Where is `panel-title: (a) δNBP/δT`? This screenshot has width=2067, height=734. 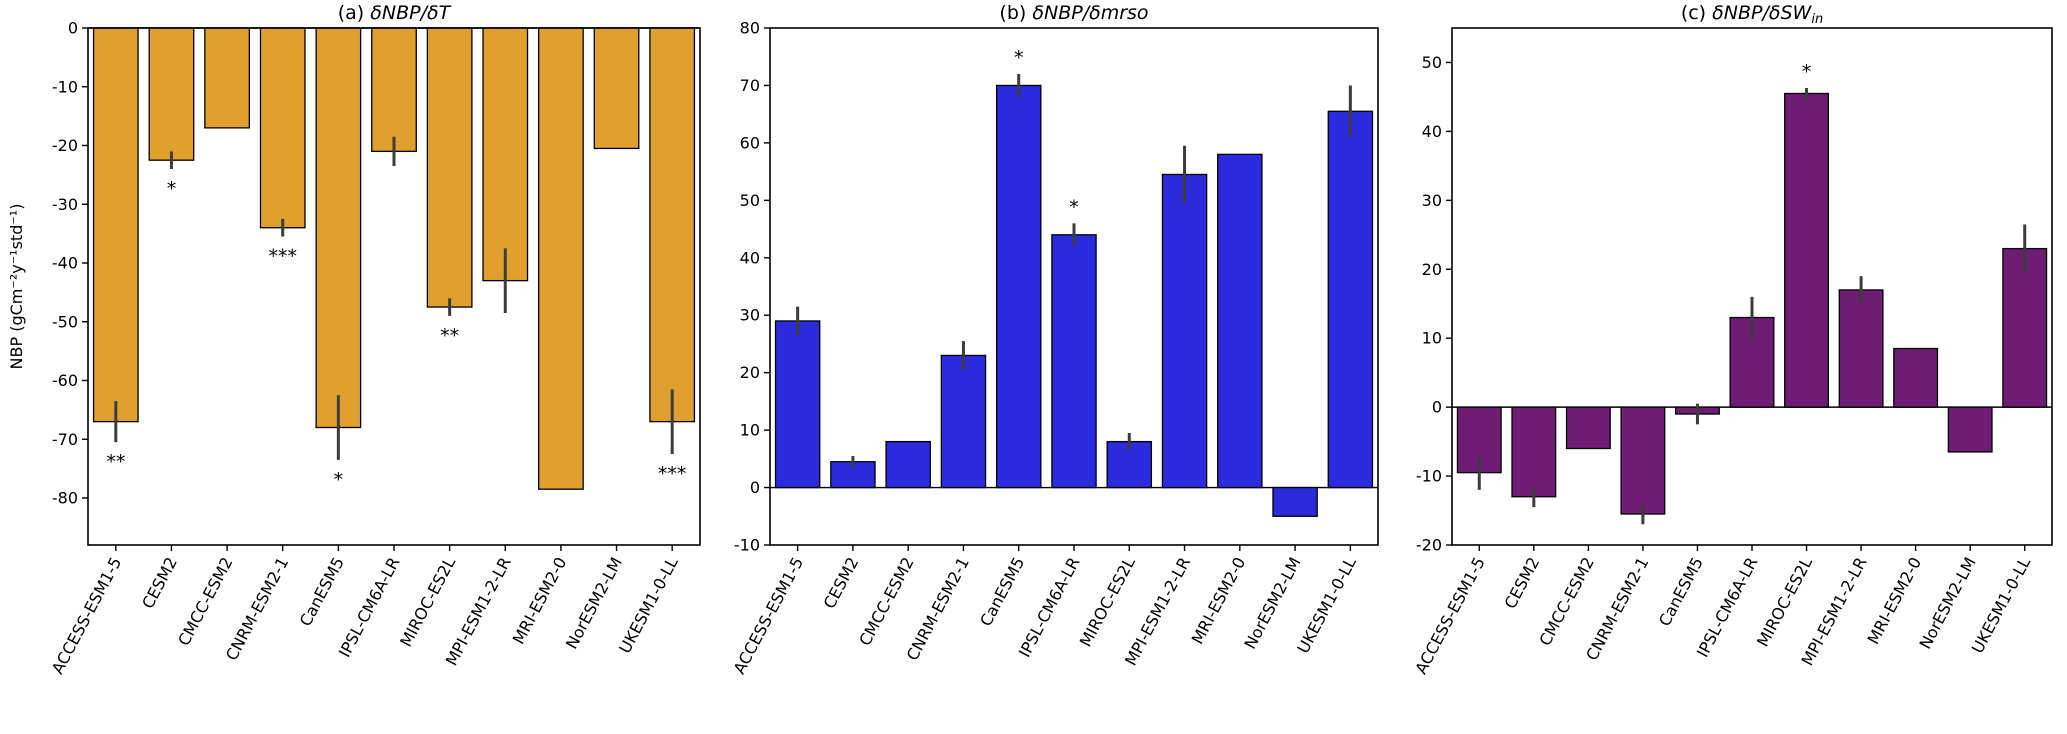 panel-title: (a) δNBP/δT is located at coordinates (395, 13).